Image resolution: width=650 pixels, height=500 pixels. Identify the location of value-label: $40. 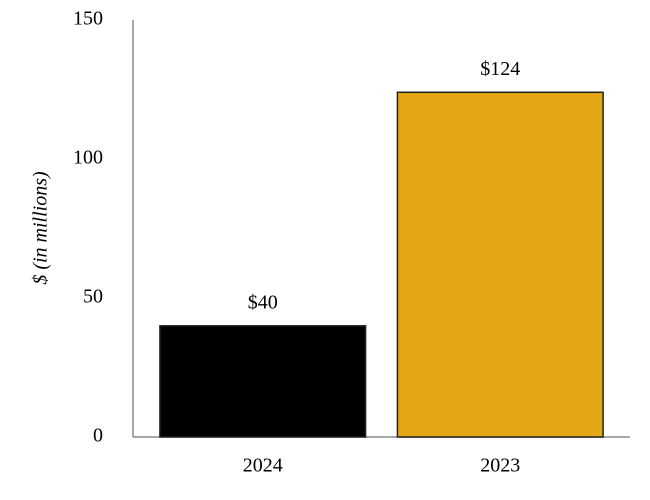
(263, 302).